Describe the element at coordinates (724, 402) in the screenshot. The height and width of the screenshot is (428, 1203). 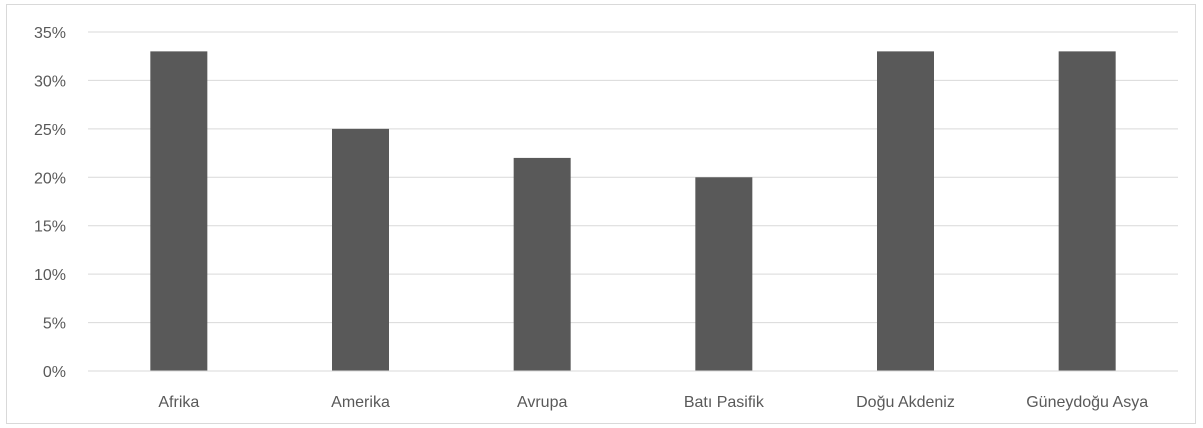
I see `x-tick-label: Batı Pasifik` at that location.